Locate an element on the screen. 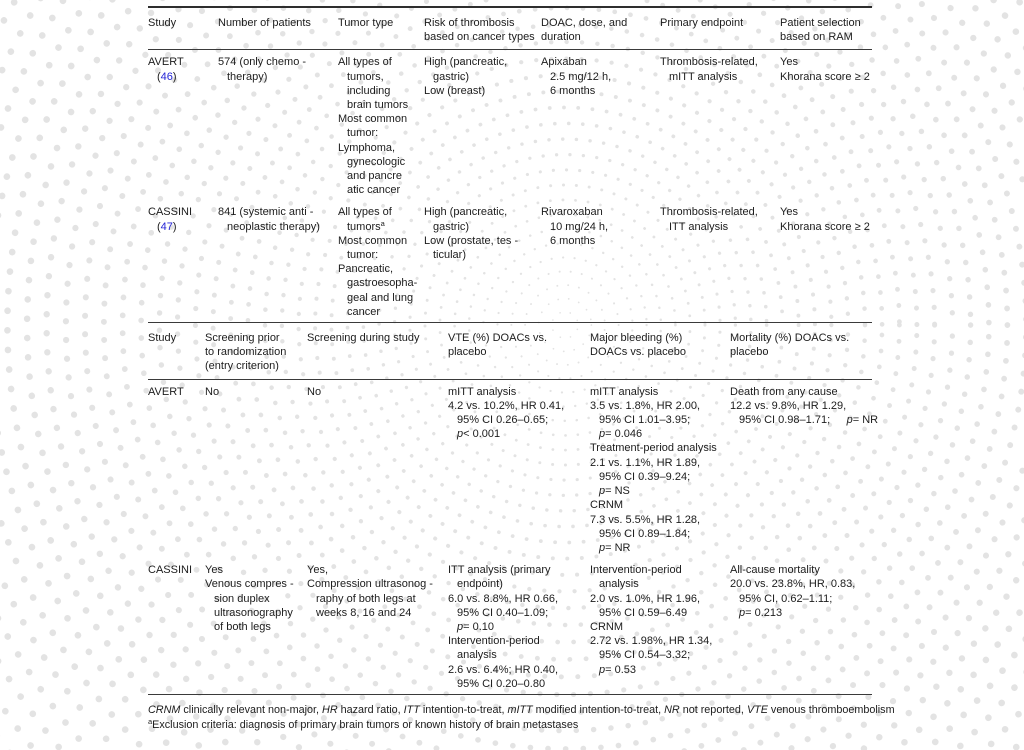  table-cell: Thrombosis-related, mITT analysis is located at coordinates (720, 69).